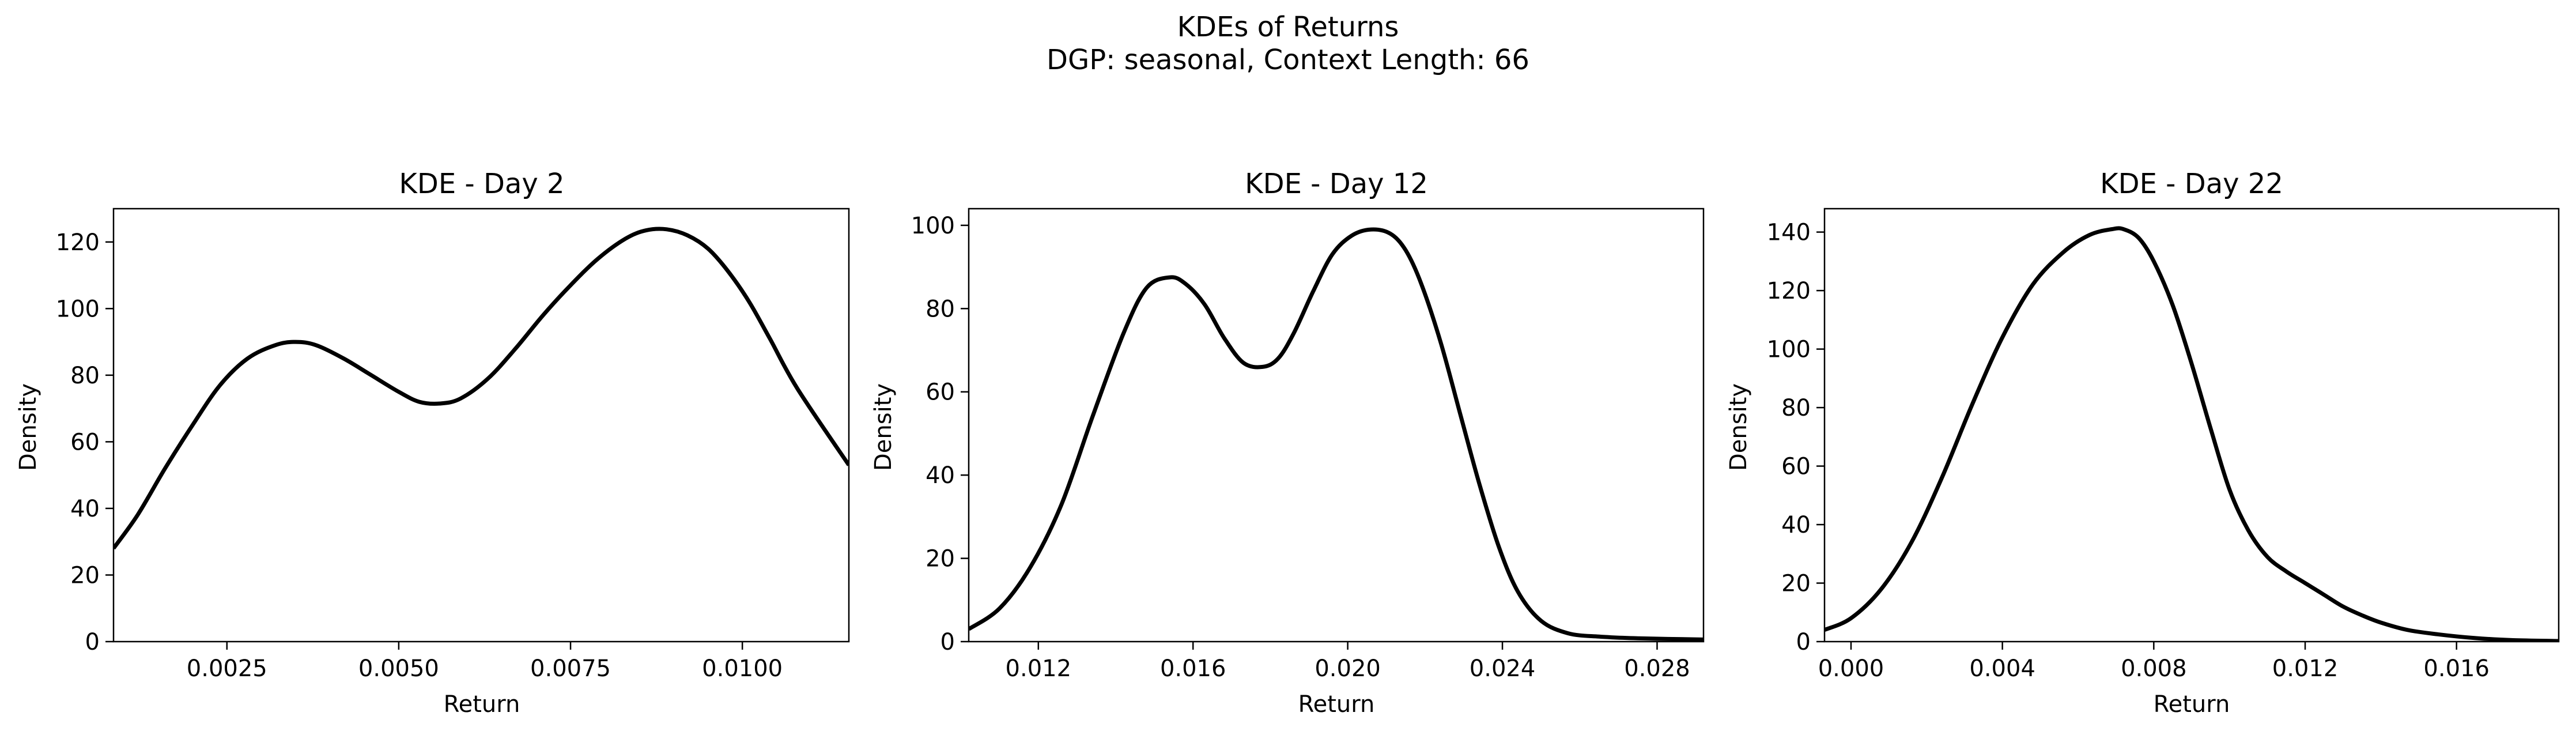  I want to click on x-tick-label: 0.004, so click(2002, 668).